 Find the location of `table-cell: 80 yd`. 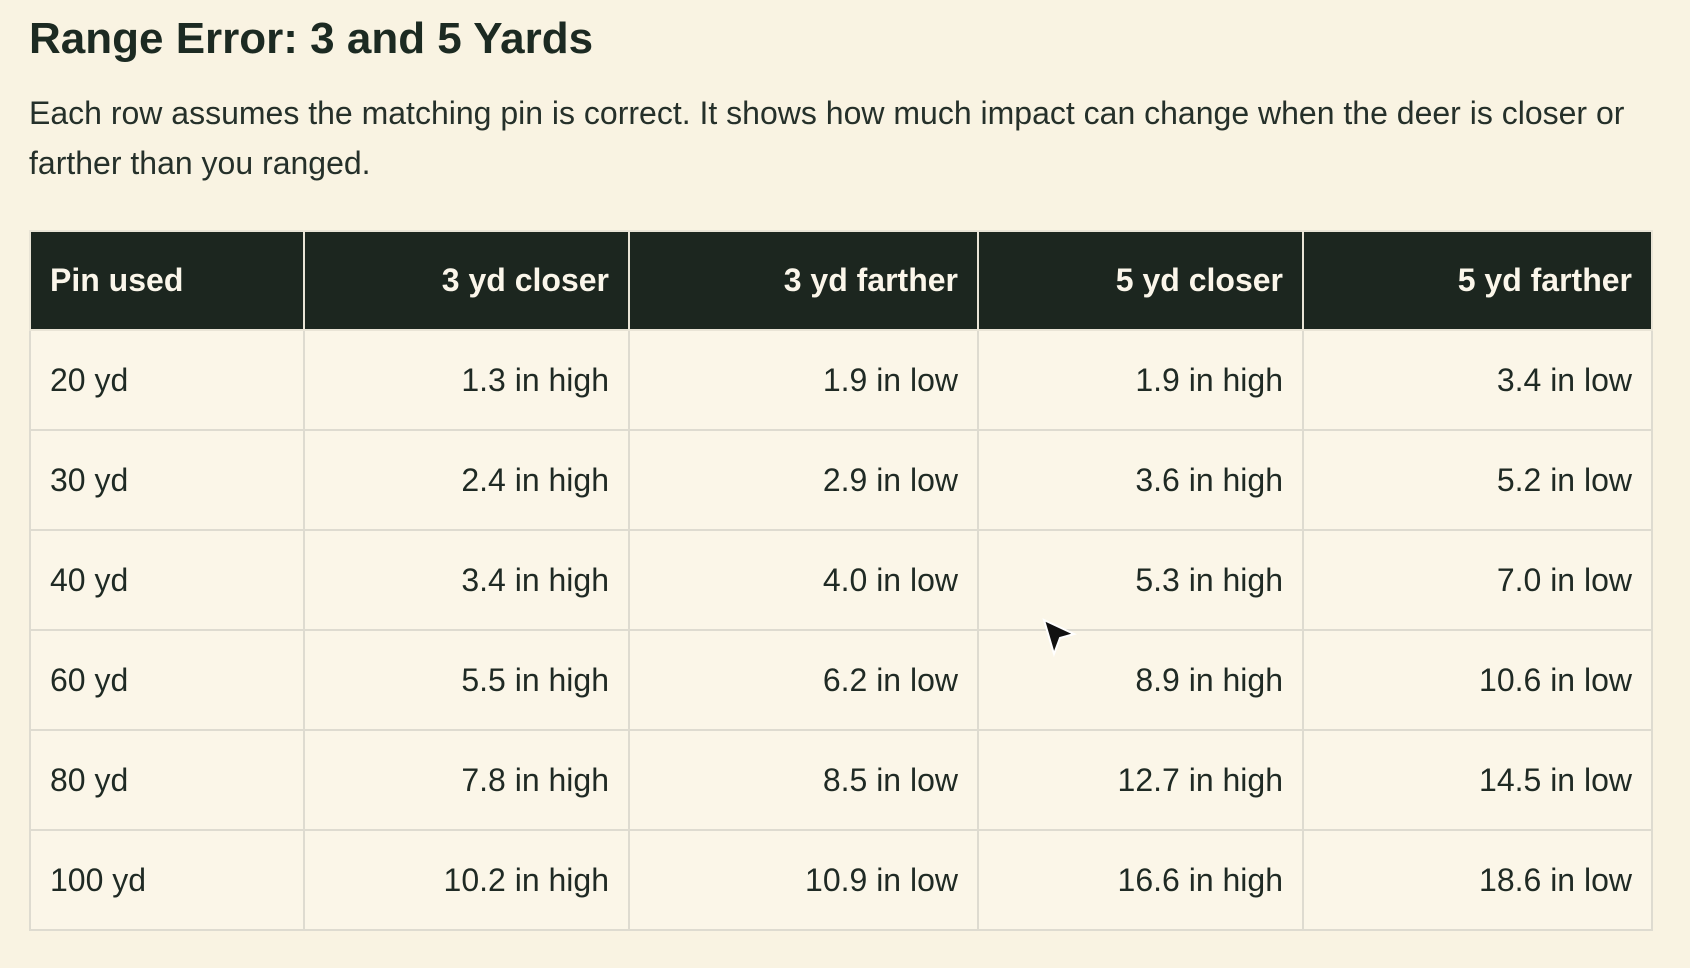

table-cell: 80 yd is located at coordinates (167, 780).